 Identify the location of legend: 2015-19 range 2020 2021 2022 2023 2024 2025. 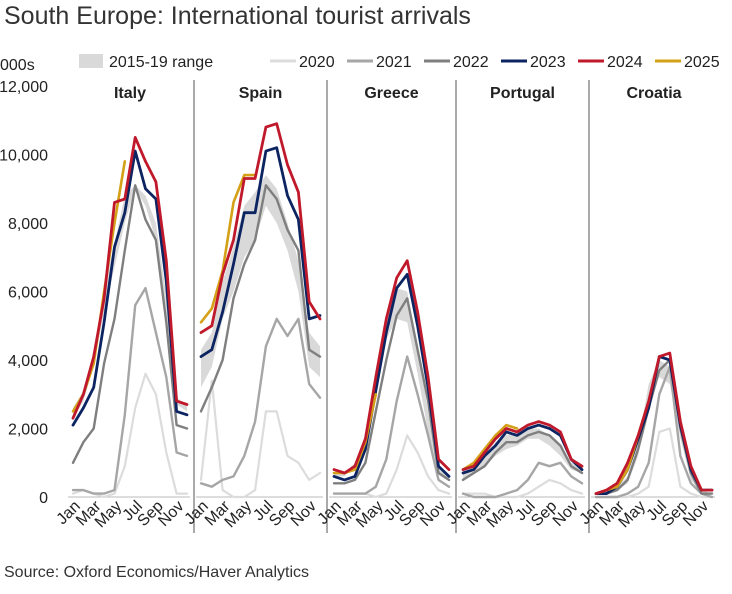
(399, 62).